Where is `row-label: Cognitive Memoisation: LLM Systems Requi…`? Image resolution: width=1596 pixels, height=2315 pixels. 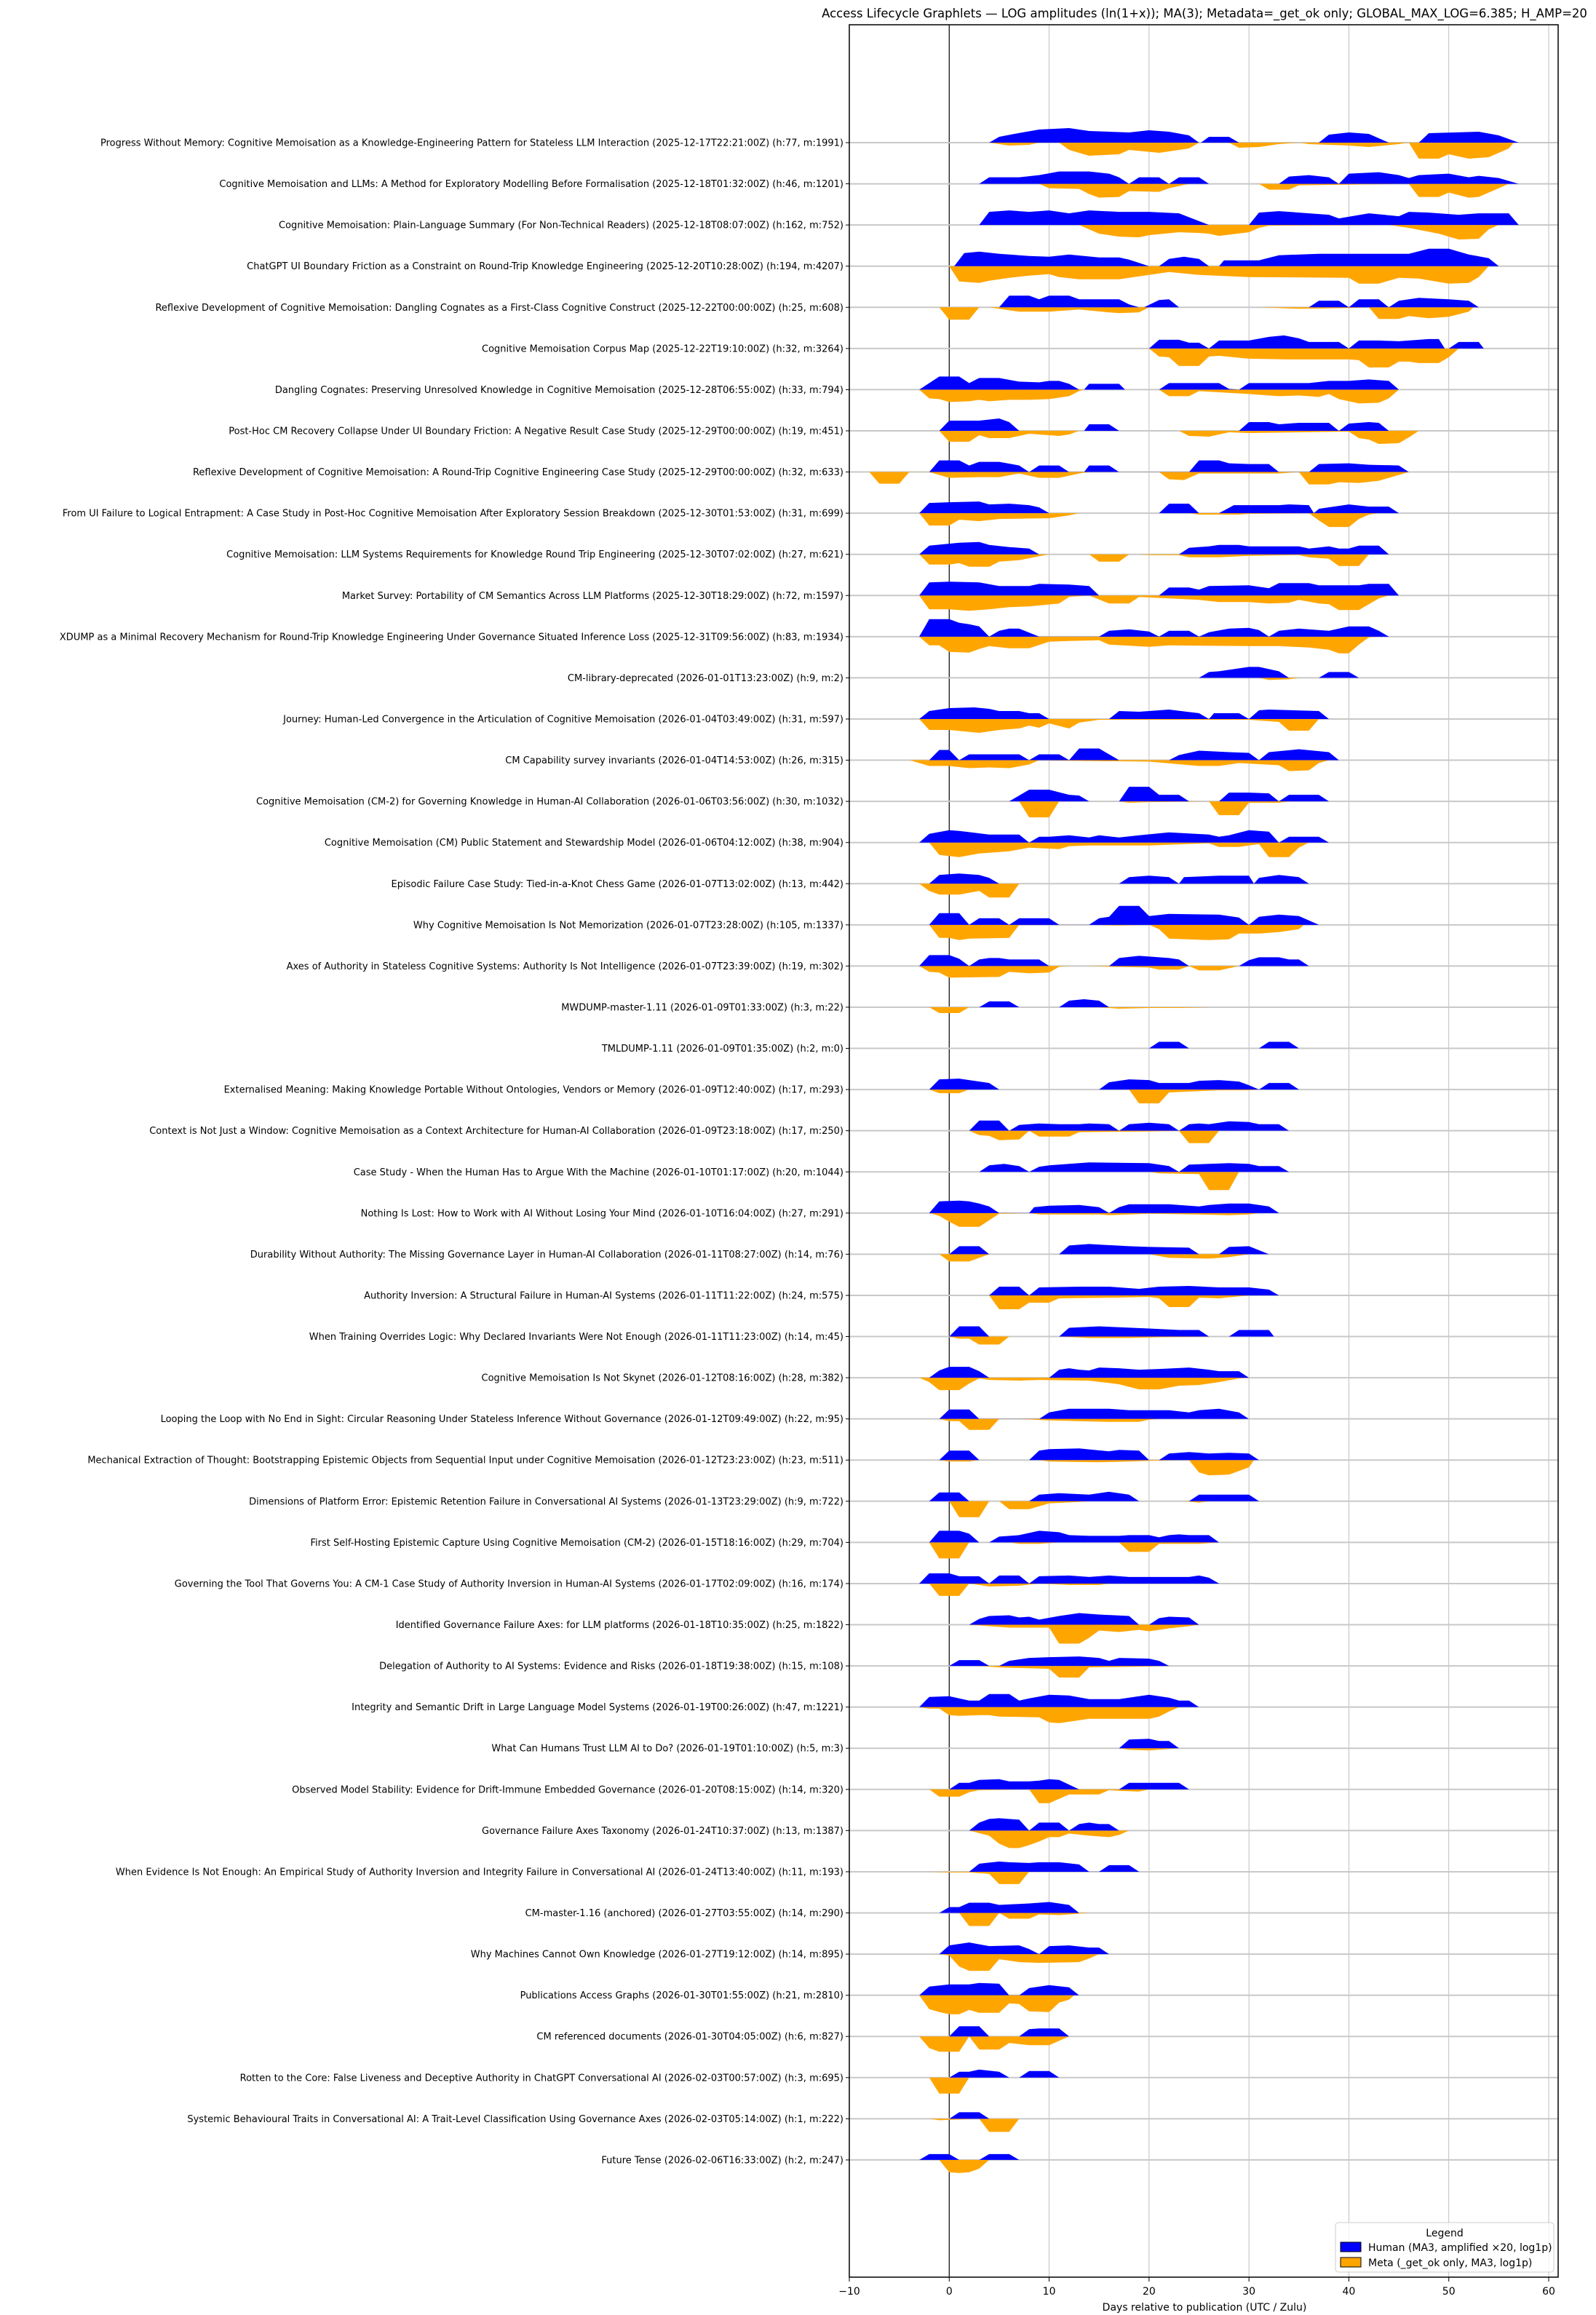 row-label: Cognitive Memoisation: LLM Systems Requi… is located at coordinates (534, 554).